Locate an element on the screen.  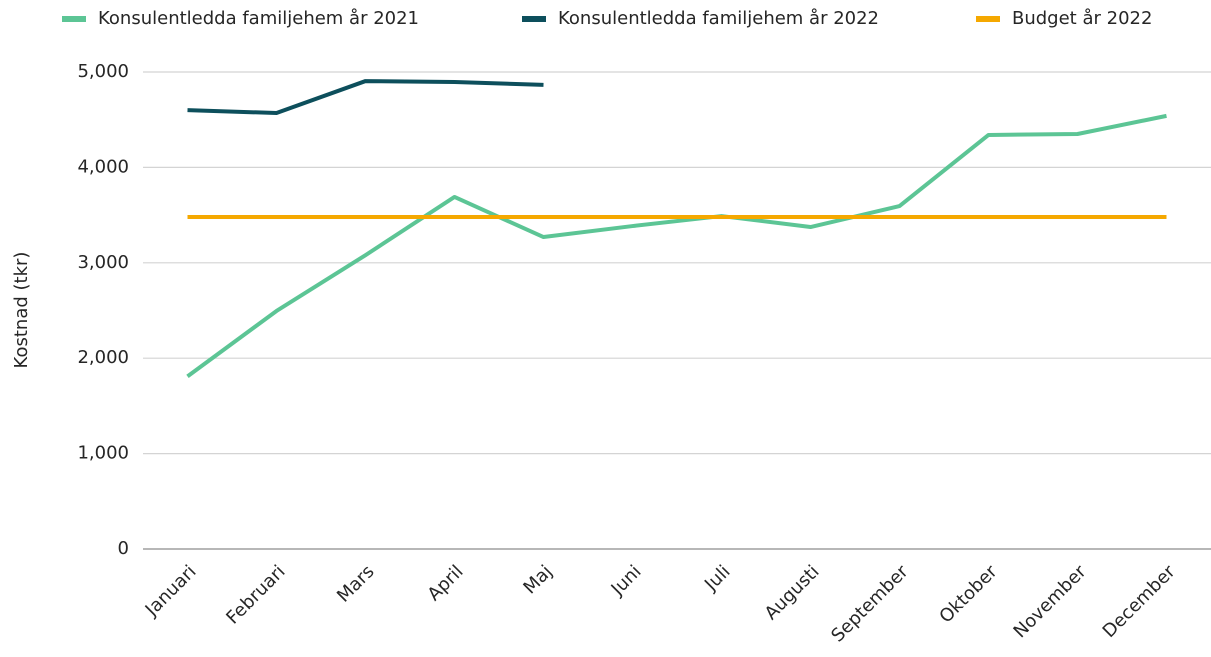
x-tick-label: Januari is located at coordinates (171, 591).